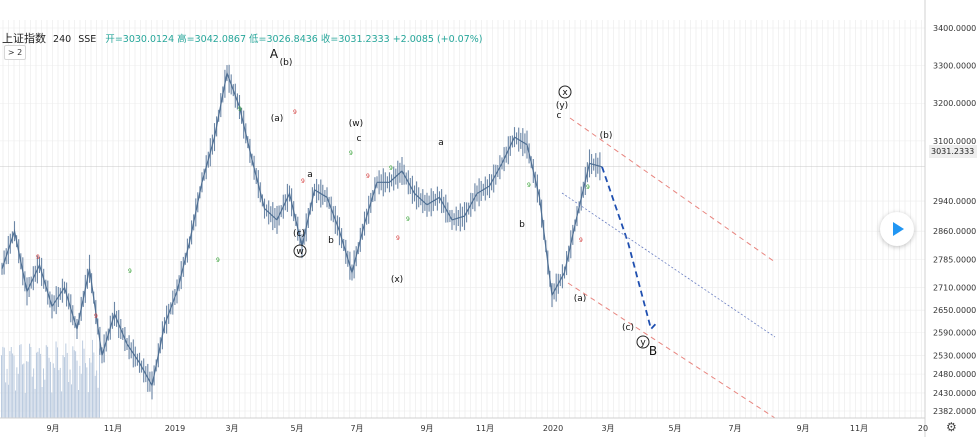 Image resolution: width=977 pixels, height=437 pixels. I want to click on symbol-name: 上证指数, so click(24, 38).